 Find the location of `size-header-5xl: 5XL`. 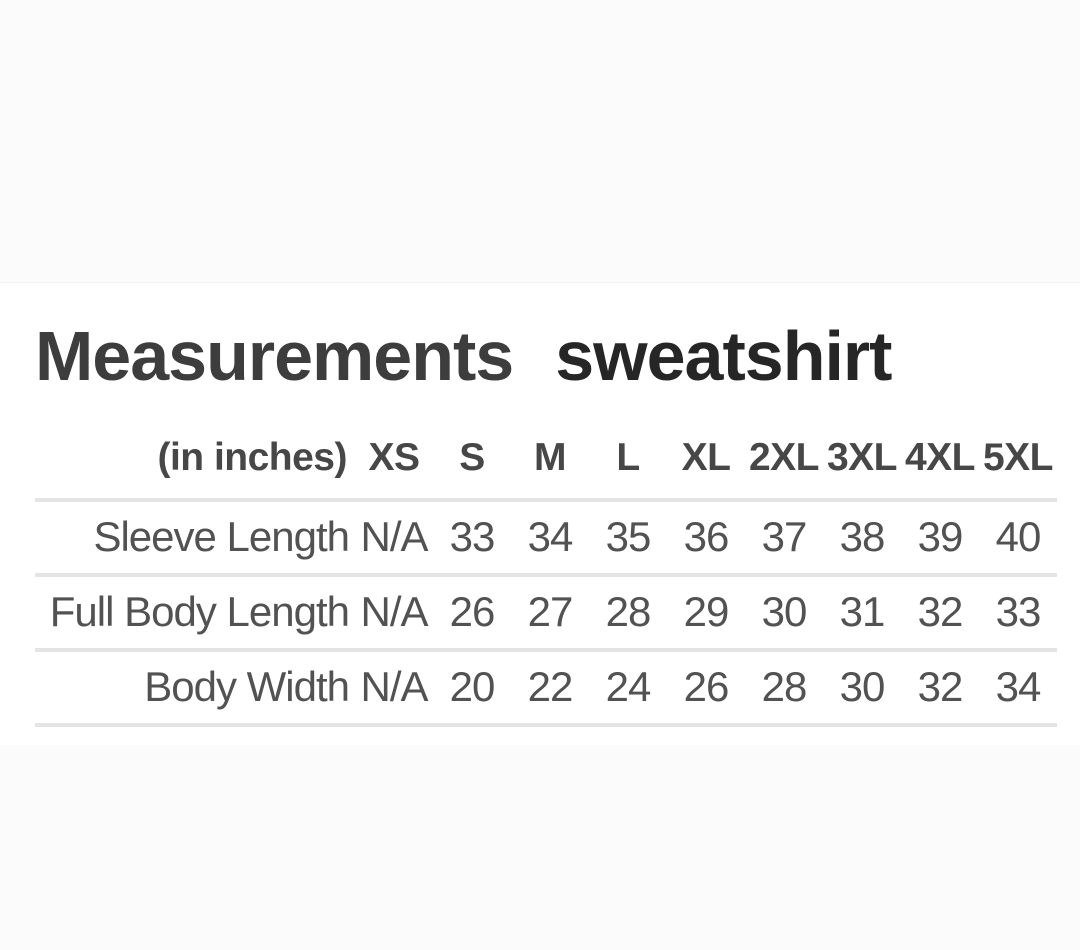

size-header-5xl: 5XL is located at coordinates (1018, 457).